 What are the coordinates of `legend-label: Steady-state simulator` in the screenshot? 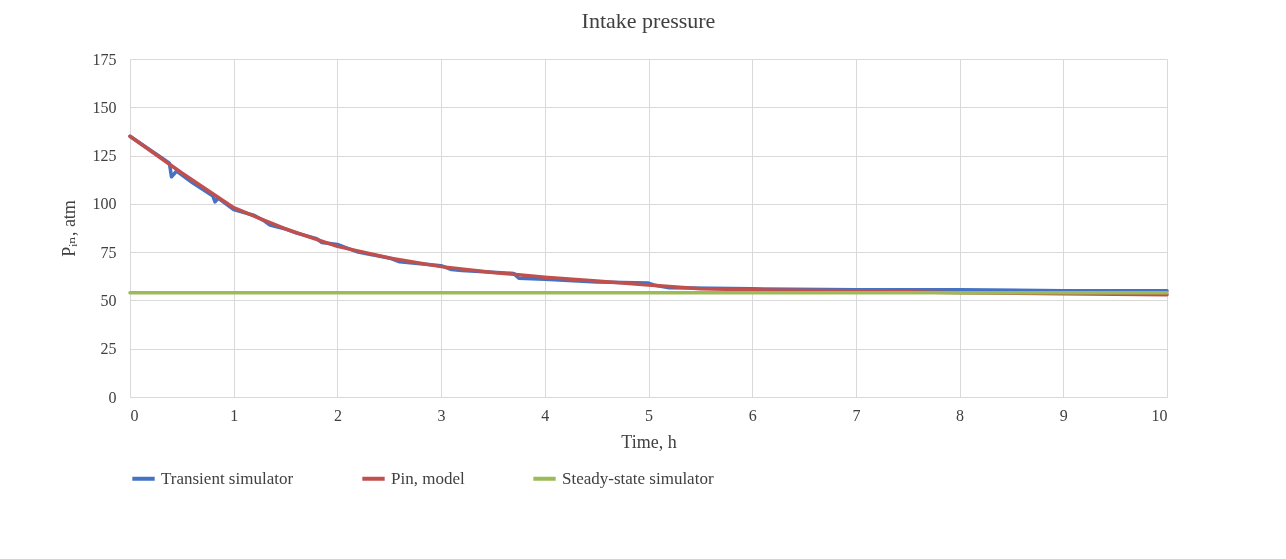 It's located at (638, 478).